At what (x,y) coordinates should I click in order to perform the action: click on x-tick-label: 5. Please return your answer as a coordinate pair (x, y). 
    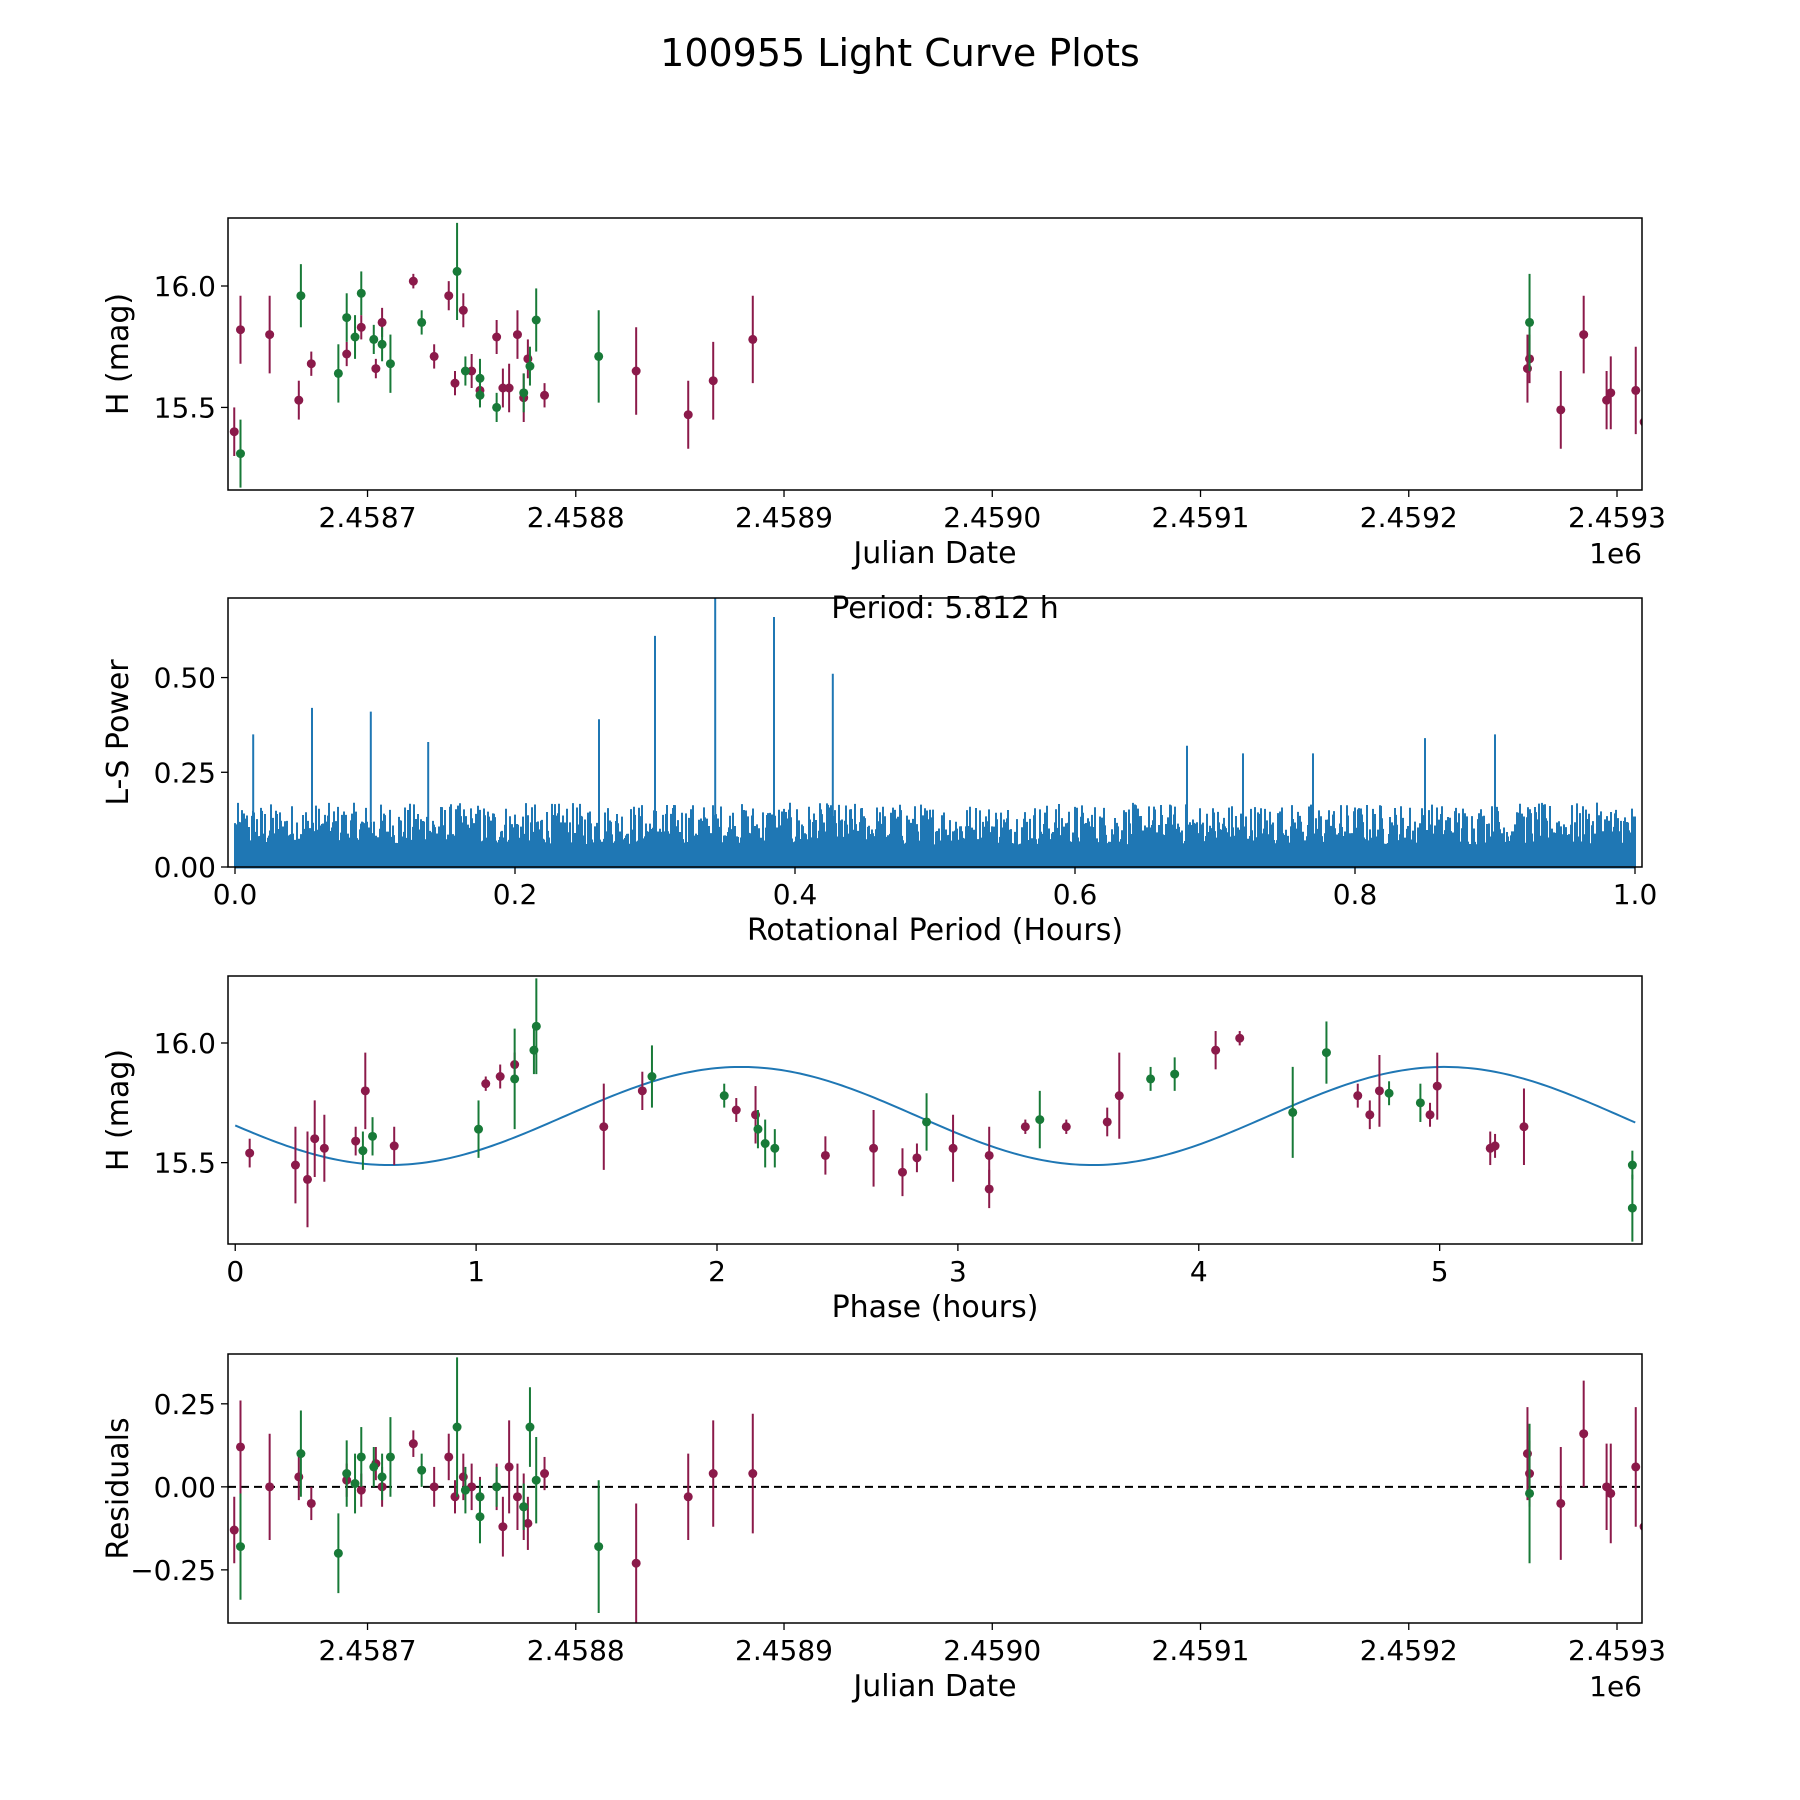
    Looking at the image, I should click on (1440, 1271).